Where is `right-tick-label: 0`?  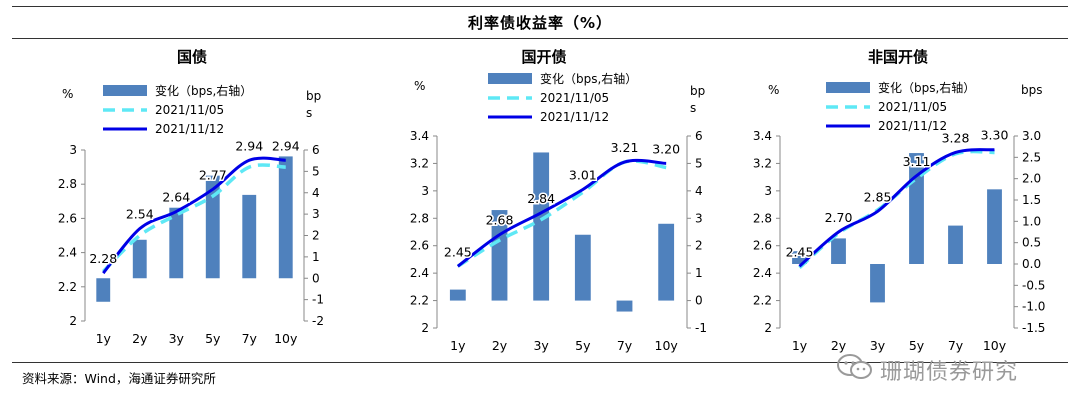
right-tick-label: 0 is located at coordinates (316, 278).